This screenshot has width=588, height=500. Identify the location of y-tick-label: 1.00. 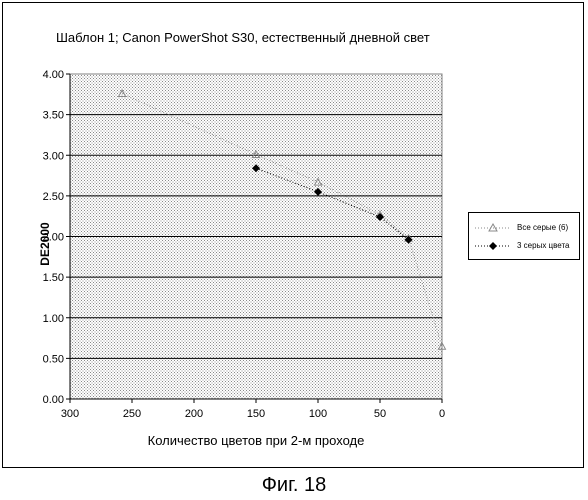
(53, 319).